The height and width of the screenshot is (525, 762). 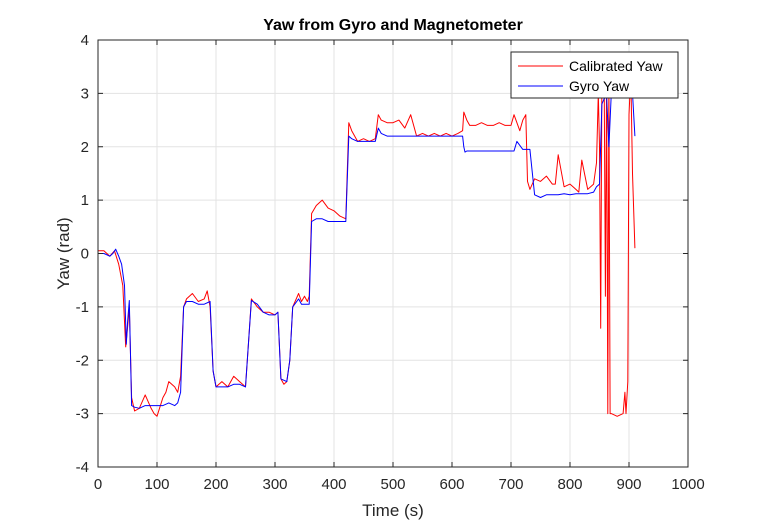 I want to click on y-axis-label: Yaw (rad), so click(x=63, y=253).